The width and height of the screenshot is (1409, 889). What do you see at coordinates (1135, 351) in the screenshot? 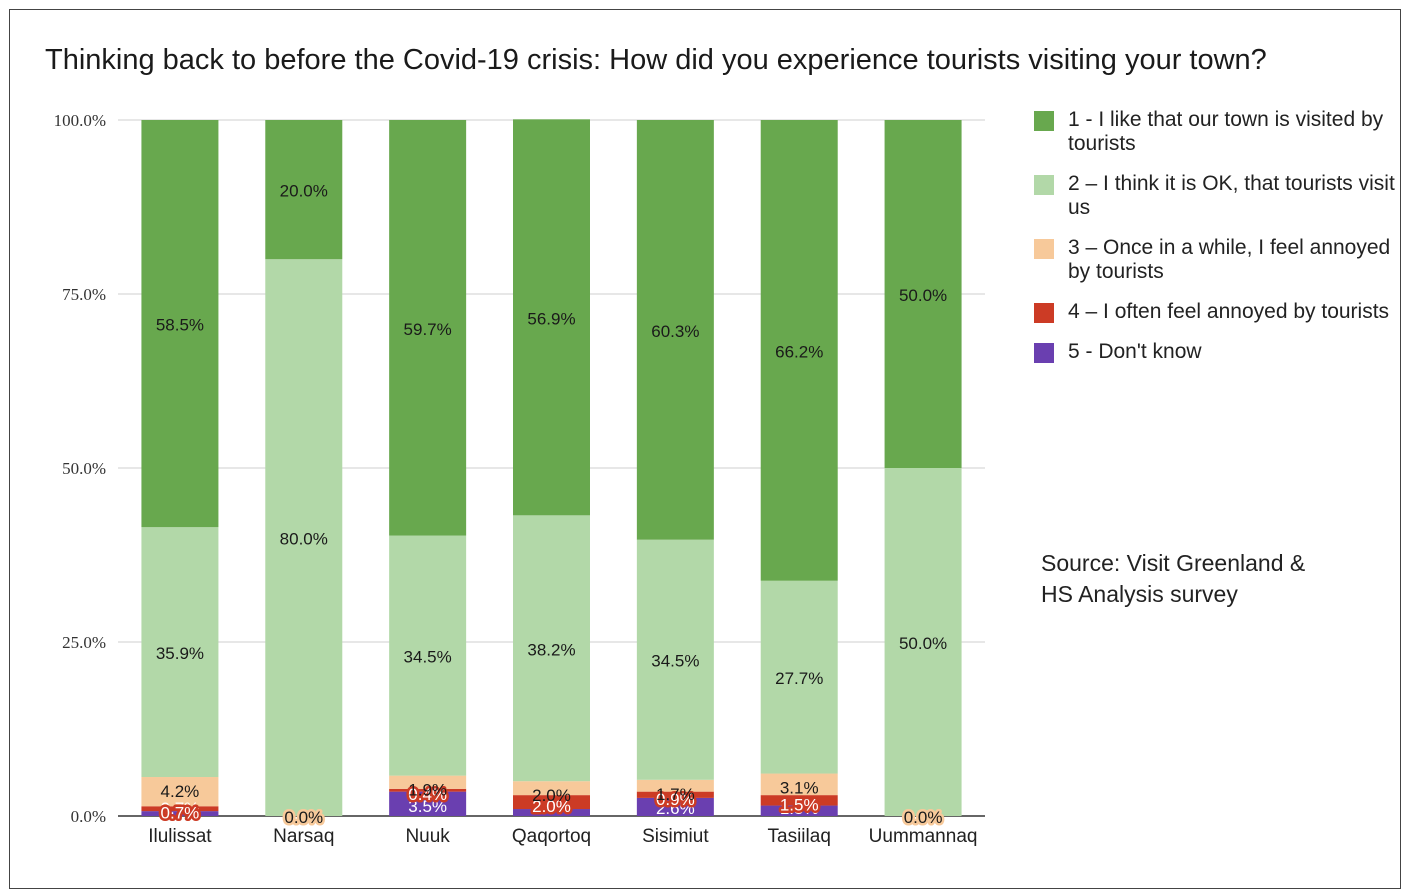
I see `legend-label: 5 - Don't know` at bounding box center [1135, 351].